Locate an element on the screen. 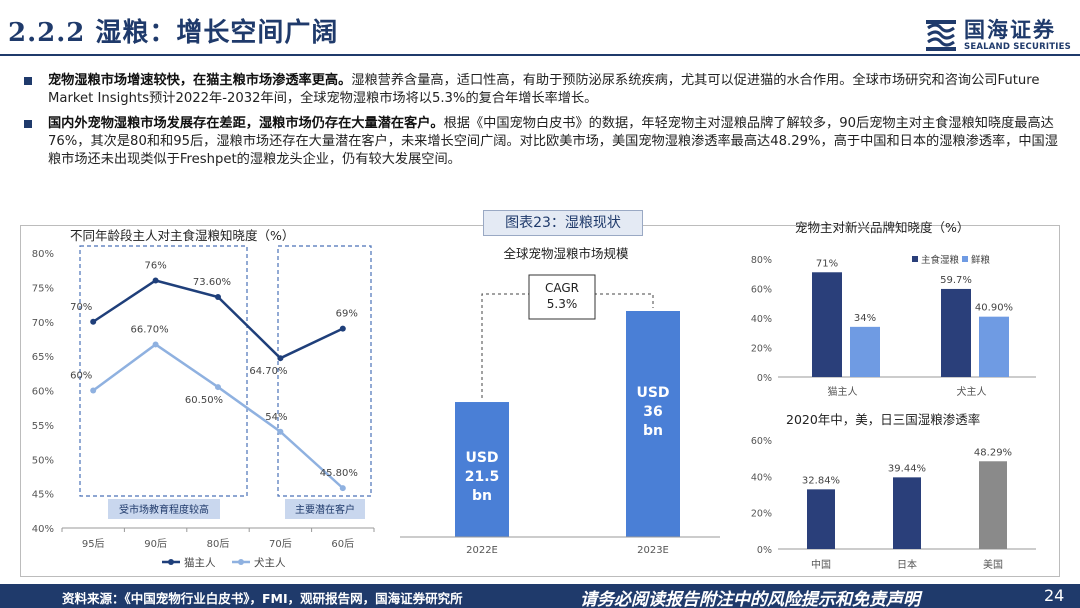 This screenshot has height=608, width=1080. x-tick-label: 猫主人 is located at coordinates (843, 391).